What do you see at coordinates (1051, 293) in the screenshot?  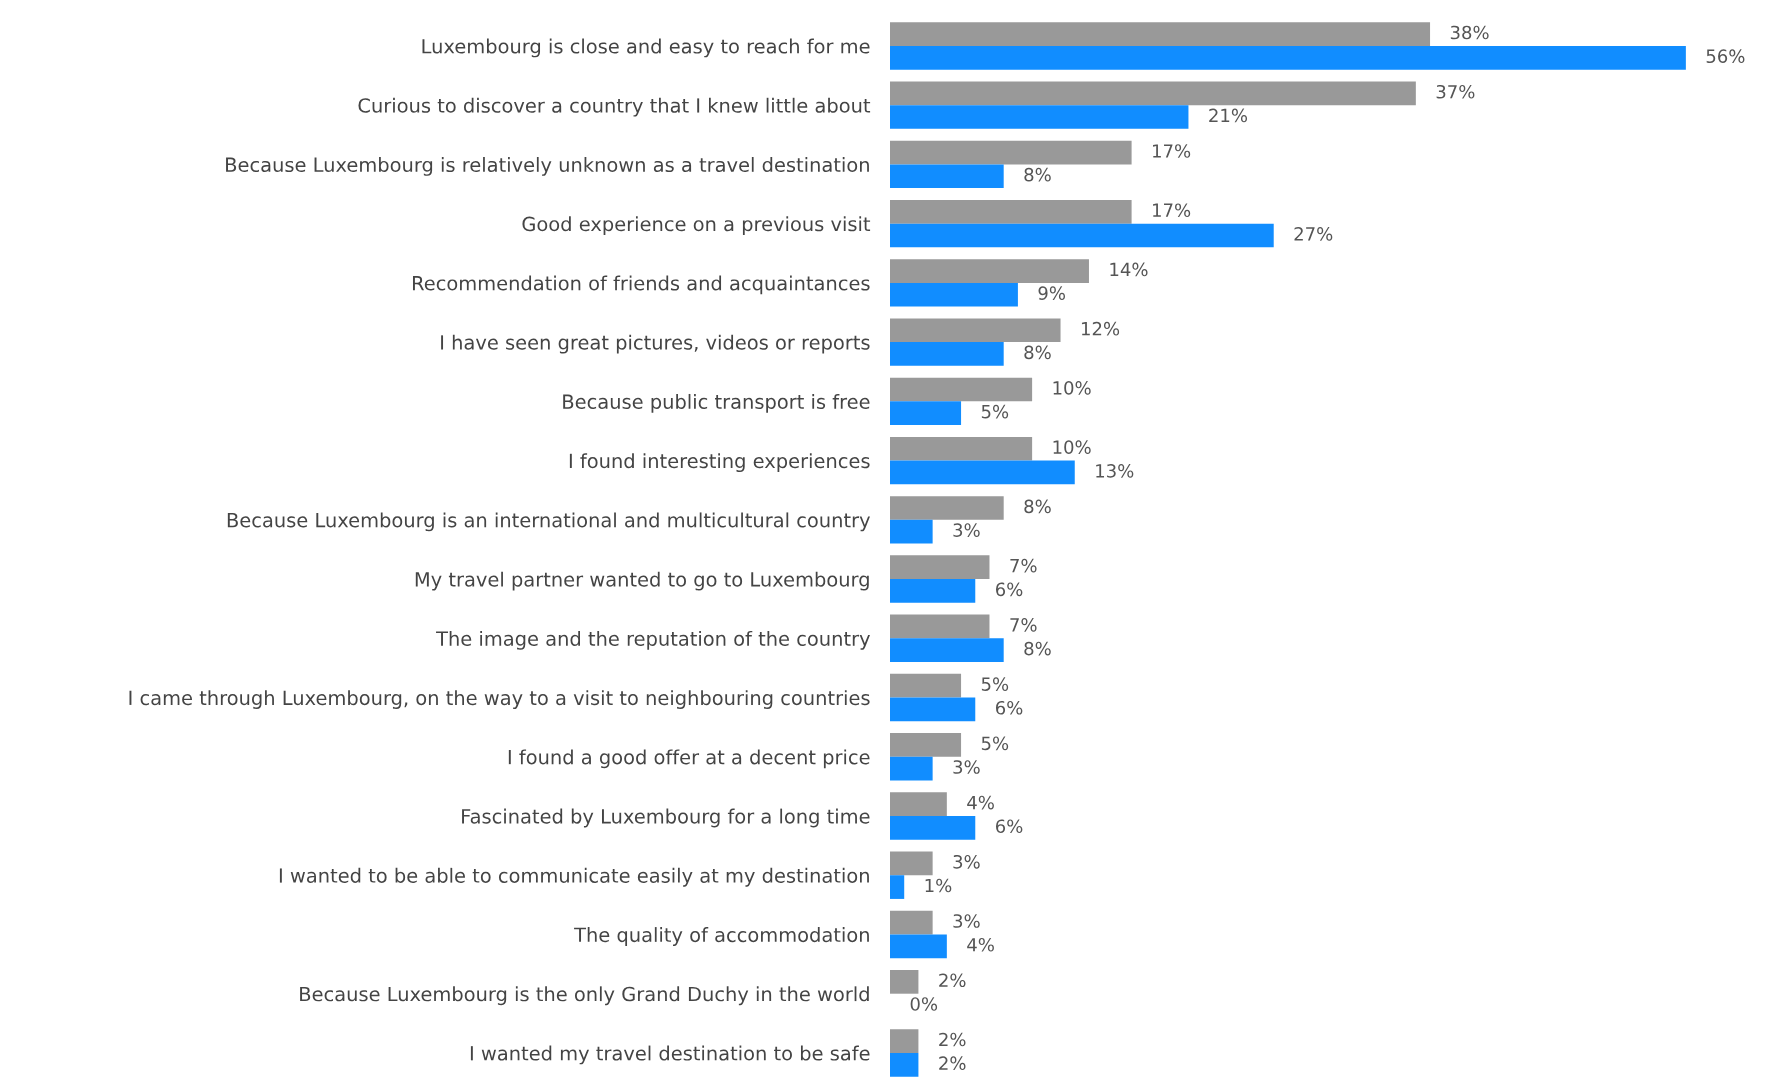 I see `data-label: 9%` at bounding box center [1051, 293].